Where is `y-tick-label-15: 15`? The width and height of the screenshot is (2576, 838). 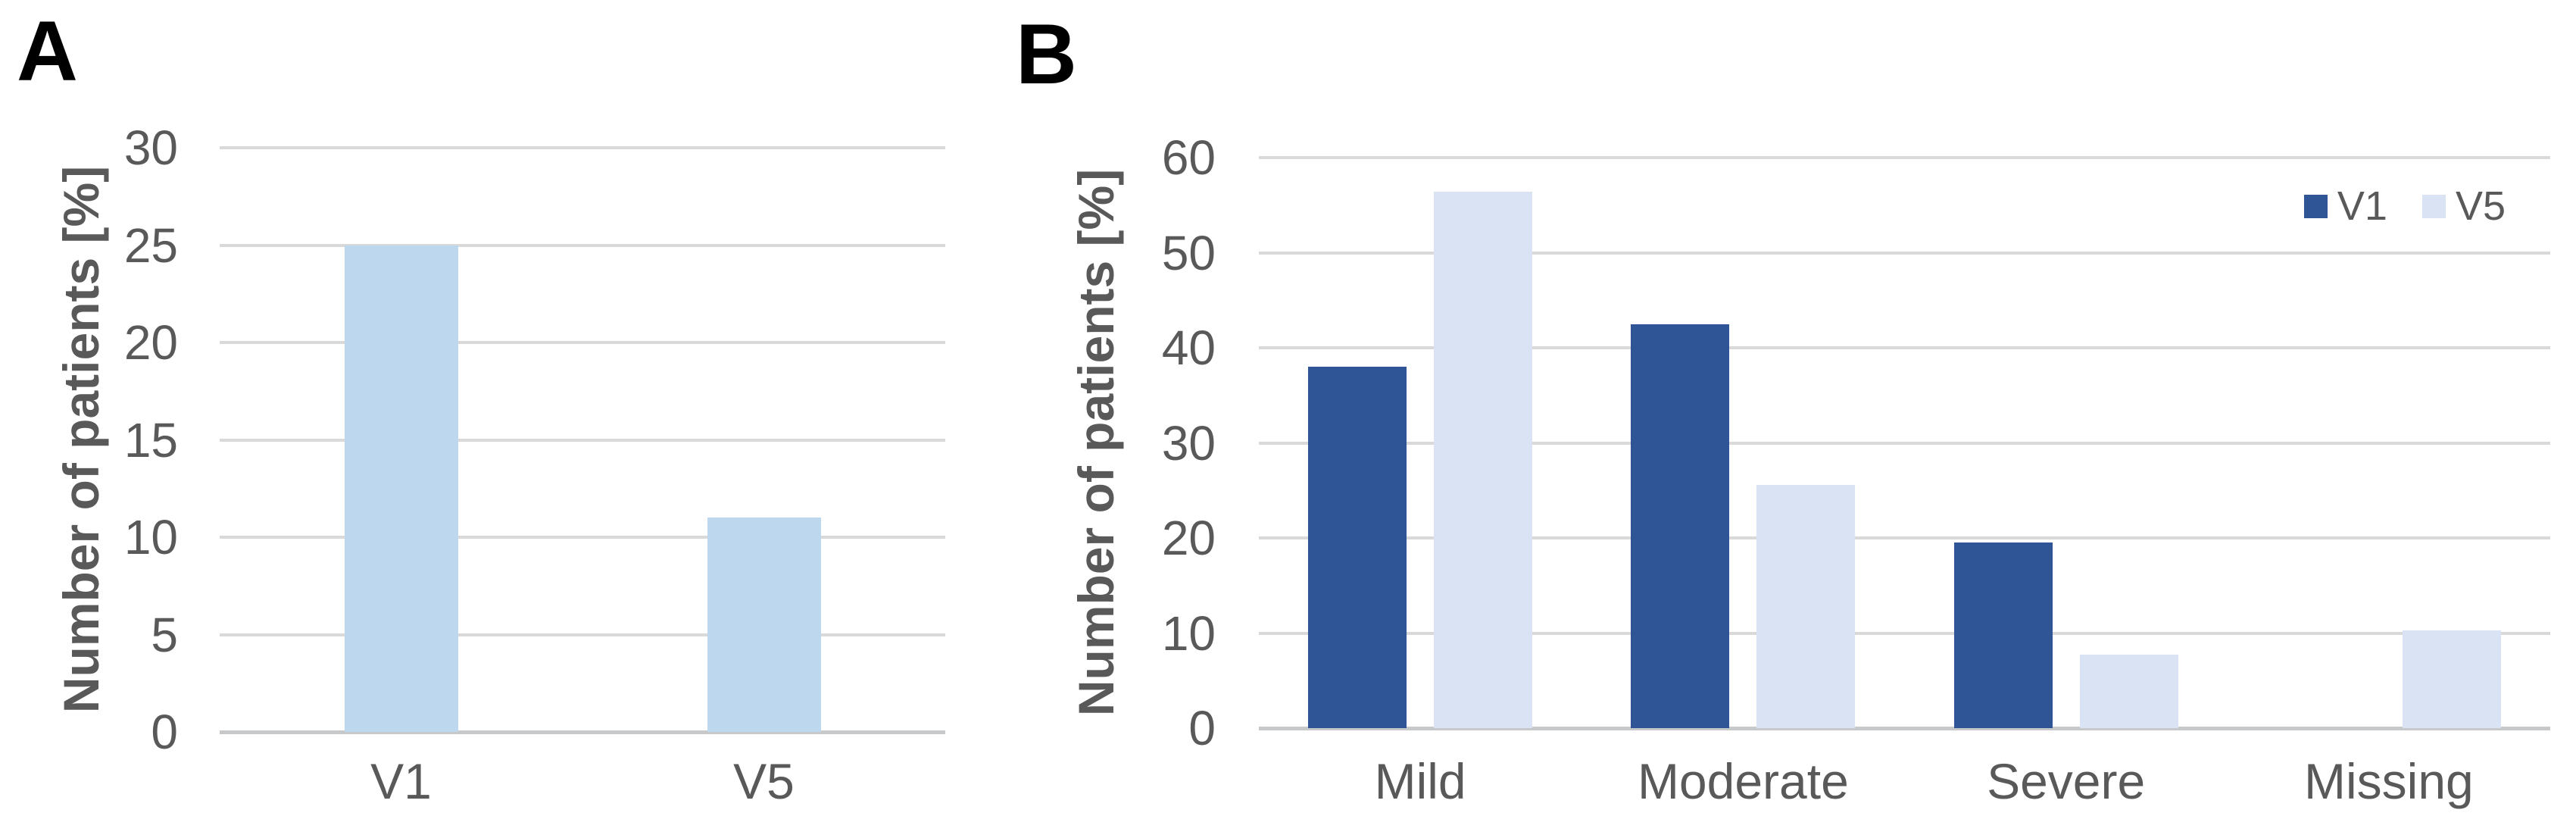 y-tick-label-15: 15 is located at coordinates (151, 439).